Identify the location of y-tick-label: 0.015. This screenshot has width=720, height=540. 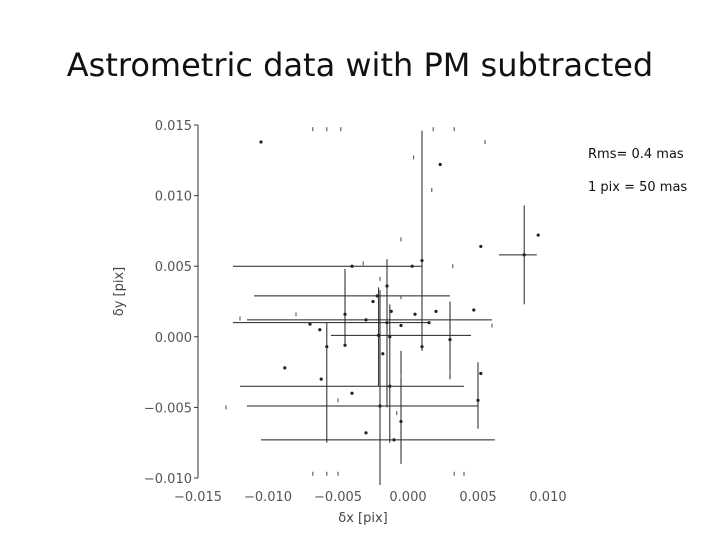
(173, 126).